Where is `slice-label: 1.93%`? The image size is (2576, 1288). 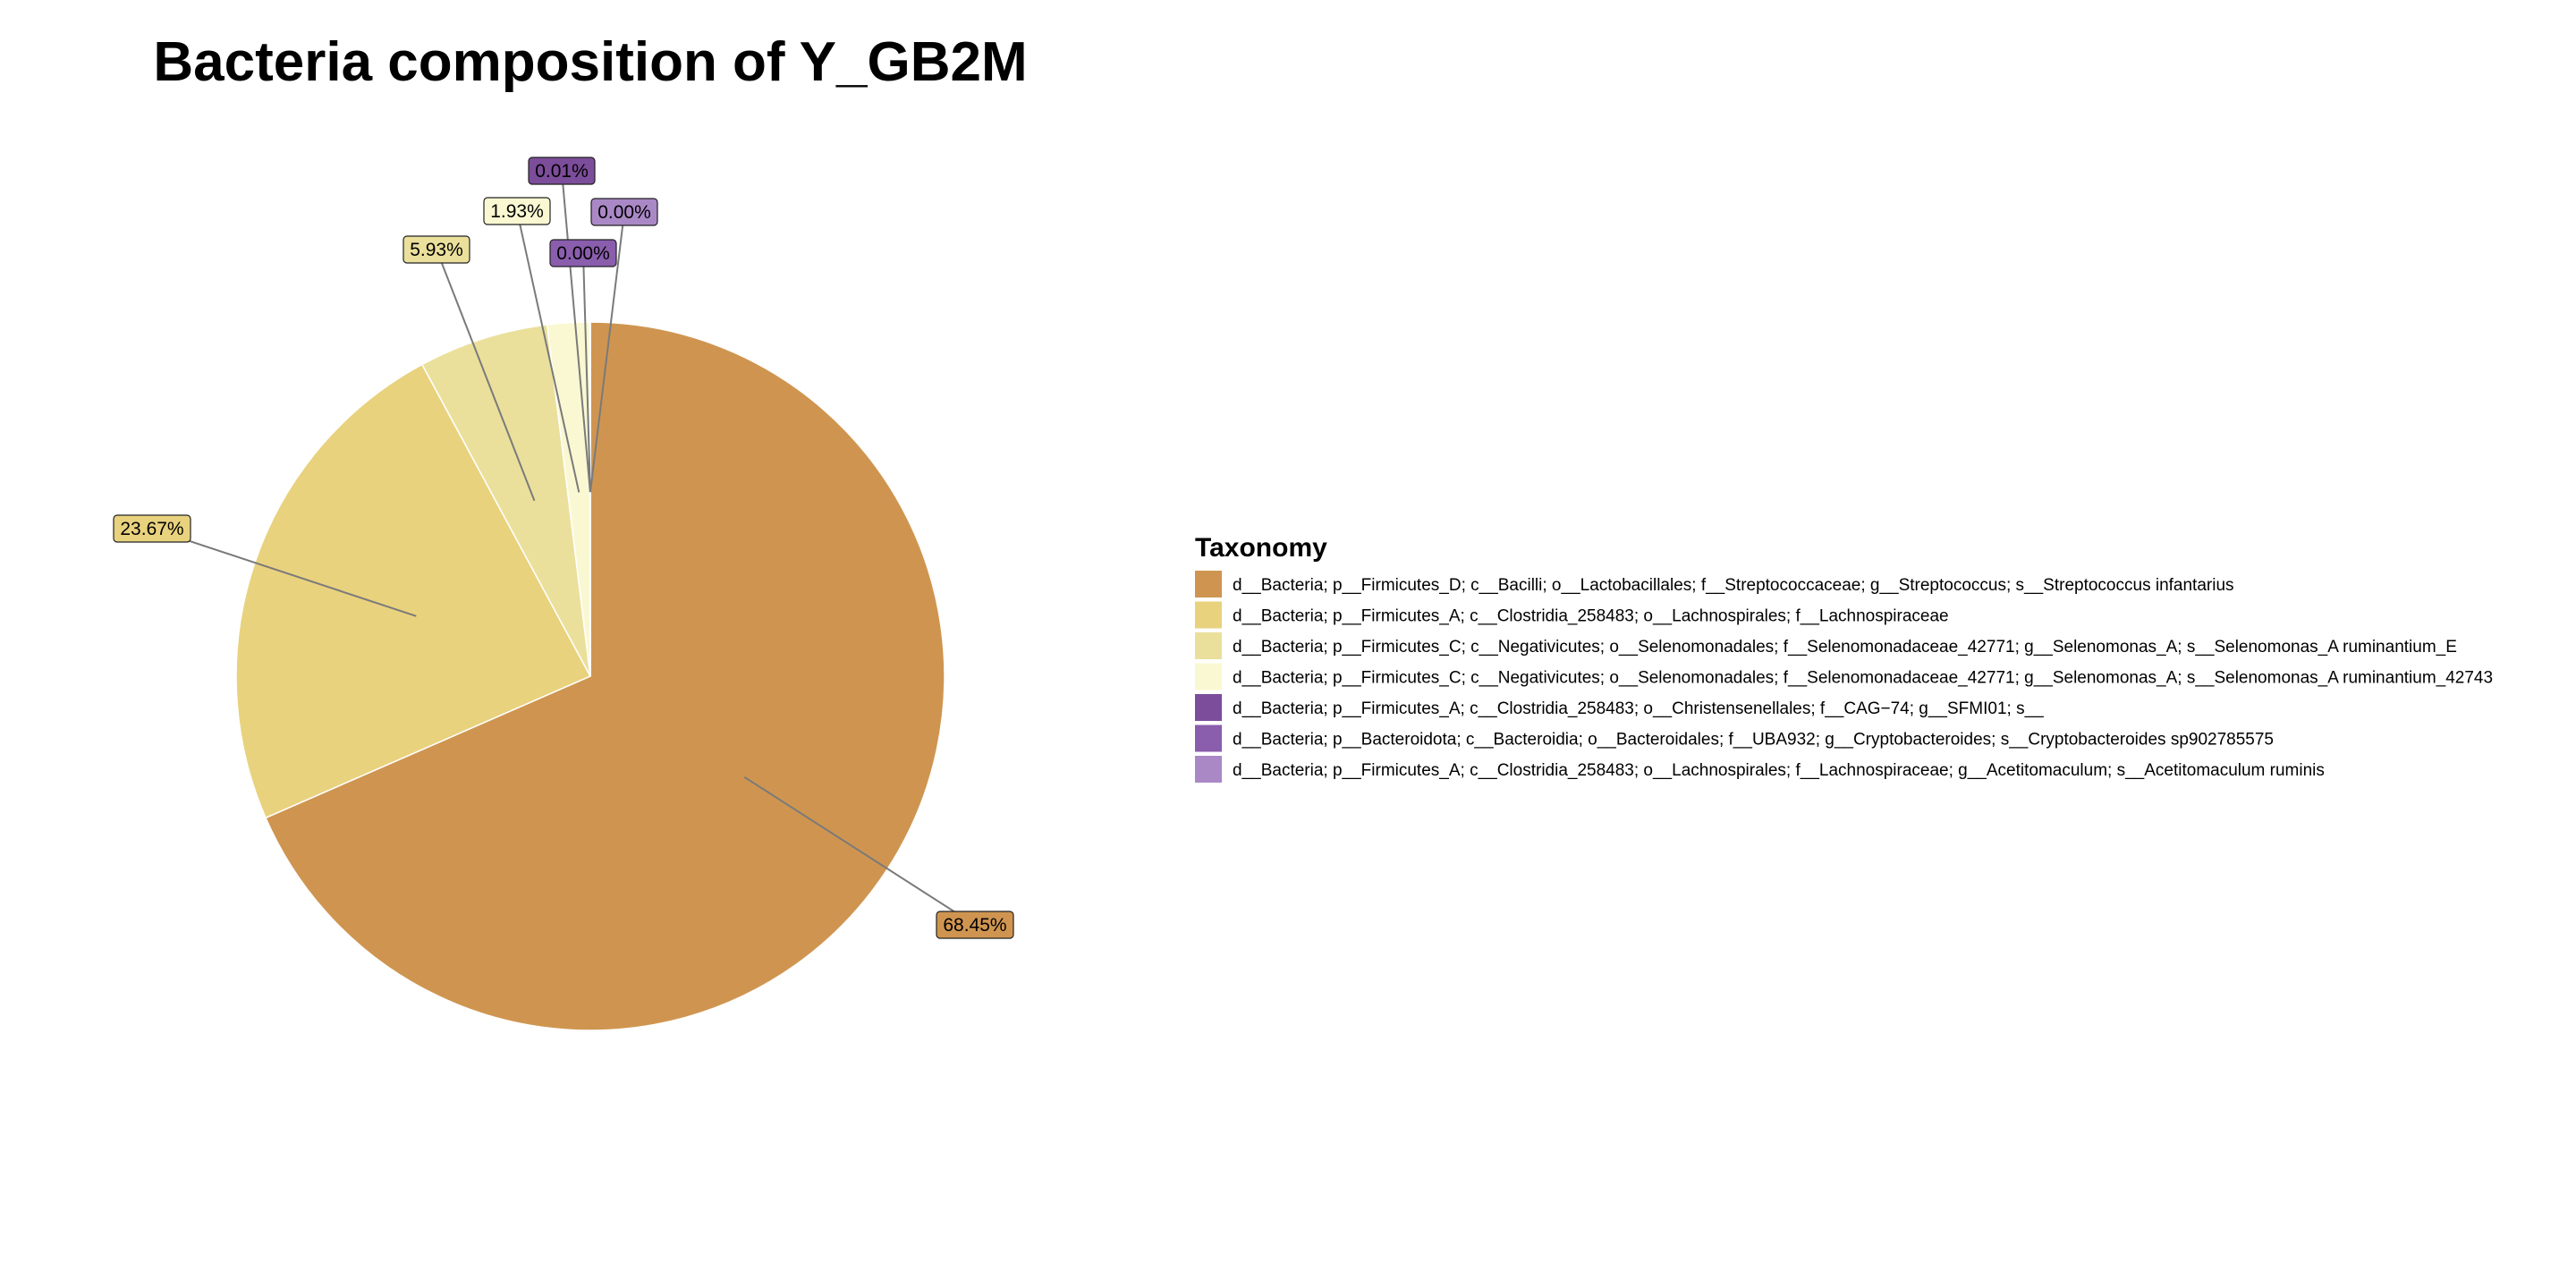
slice-label: 1.93% is located at coordinates (517, 211).